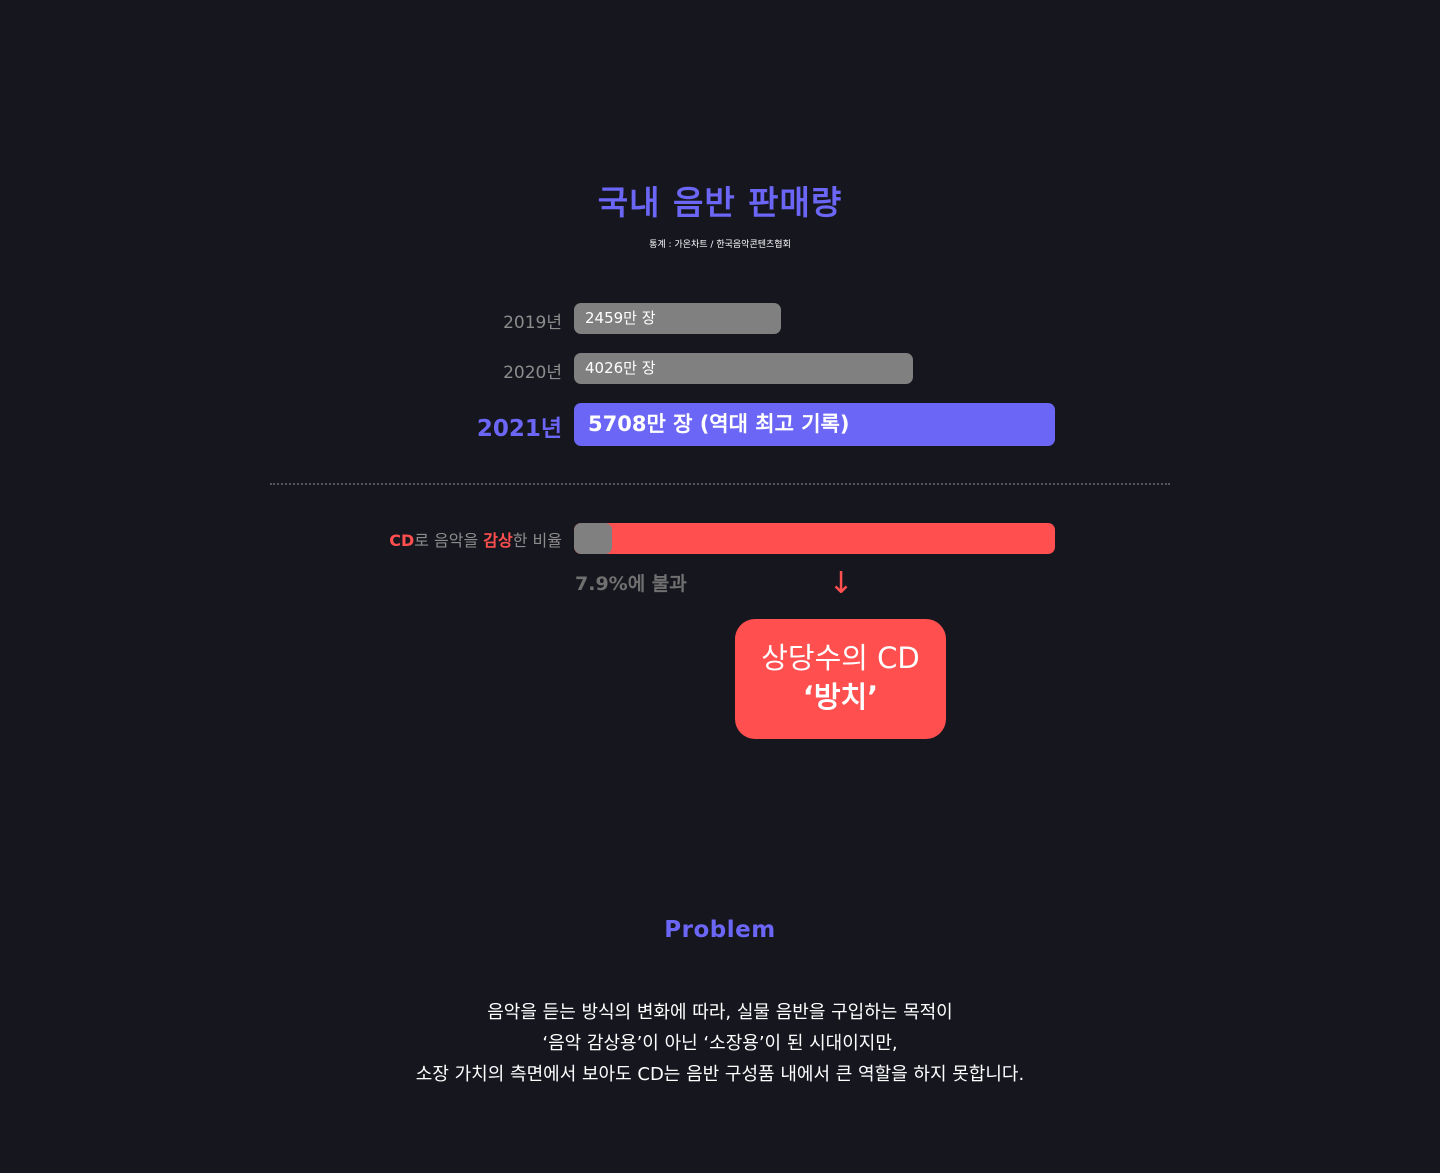  I want to click on bar-data-label: 2459만 장, so click(620, 318).